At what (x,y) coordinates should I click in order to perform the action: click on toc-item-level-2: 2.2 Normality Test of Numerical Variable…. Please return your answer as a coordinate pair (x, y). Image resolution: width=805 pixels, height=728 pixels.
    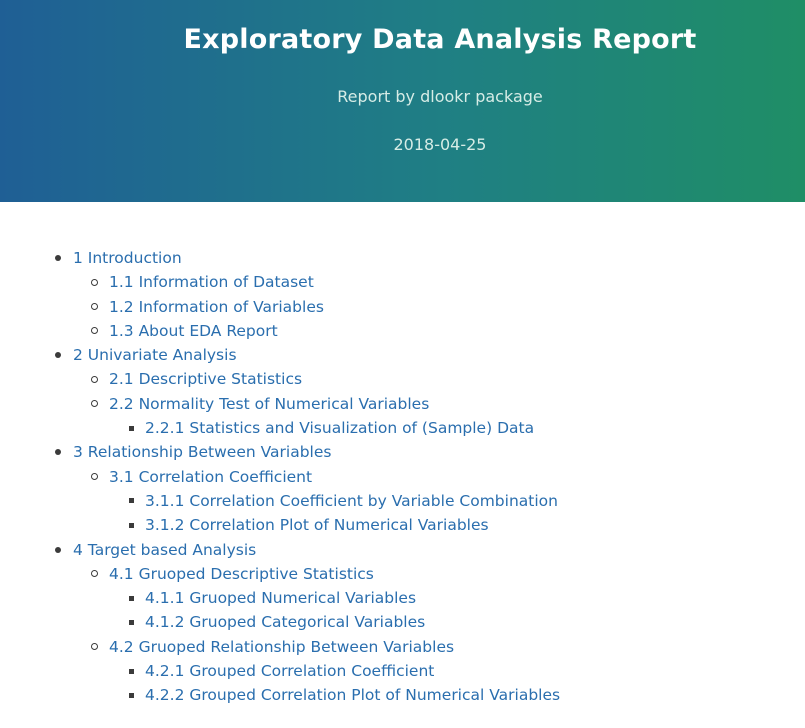
    Looking at the image, I should click on (402, 404).